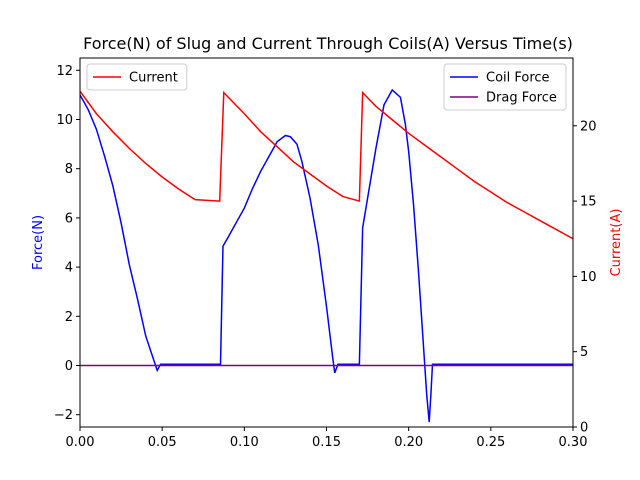  What do you see at coordinates (162, 442) in the screenshot?
I see `x-tick-label: 0.05` at bounding box center [162, 442].